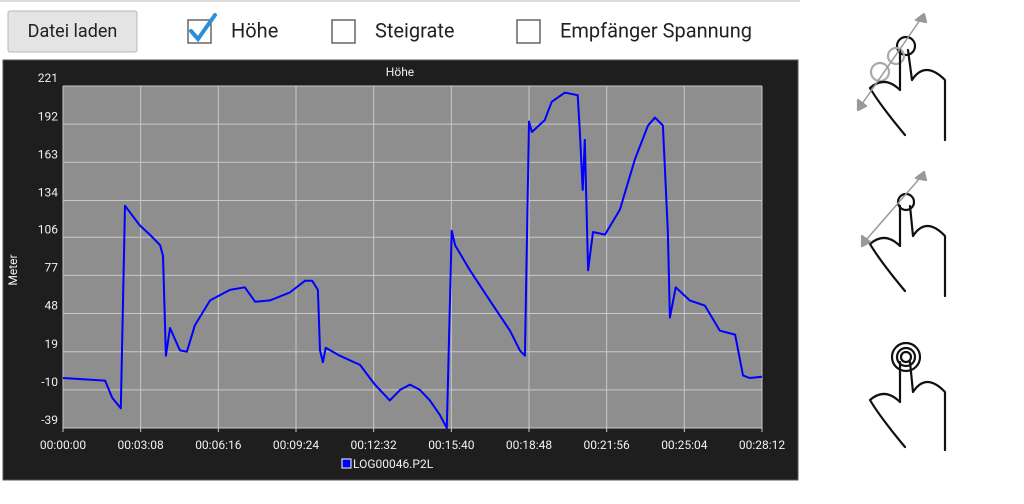 This screenshot has height=504, width=1024. Describe the element at coordinates (529, 445) in the screenshot. I see `x-tick-label: 00:18:48` at that location.